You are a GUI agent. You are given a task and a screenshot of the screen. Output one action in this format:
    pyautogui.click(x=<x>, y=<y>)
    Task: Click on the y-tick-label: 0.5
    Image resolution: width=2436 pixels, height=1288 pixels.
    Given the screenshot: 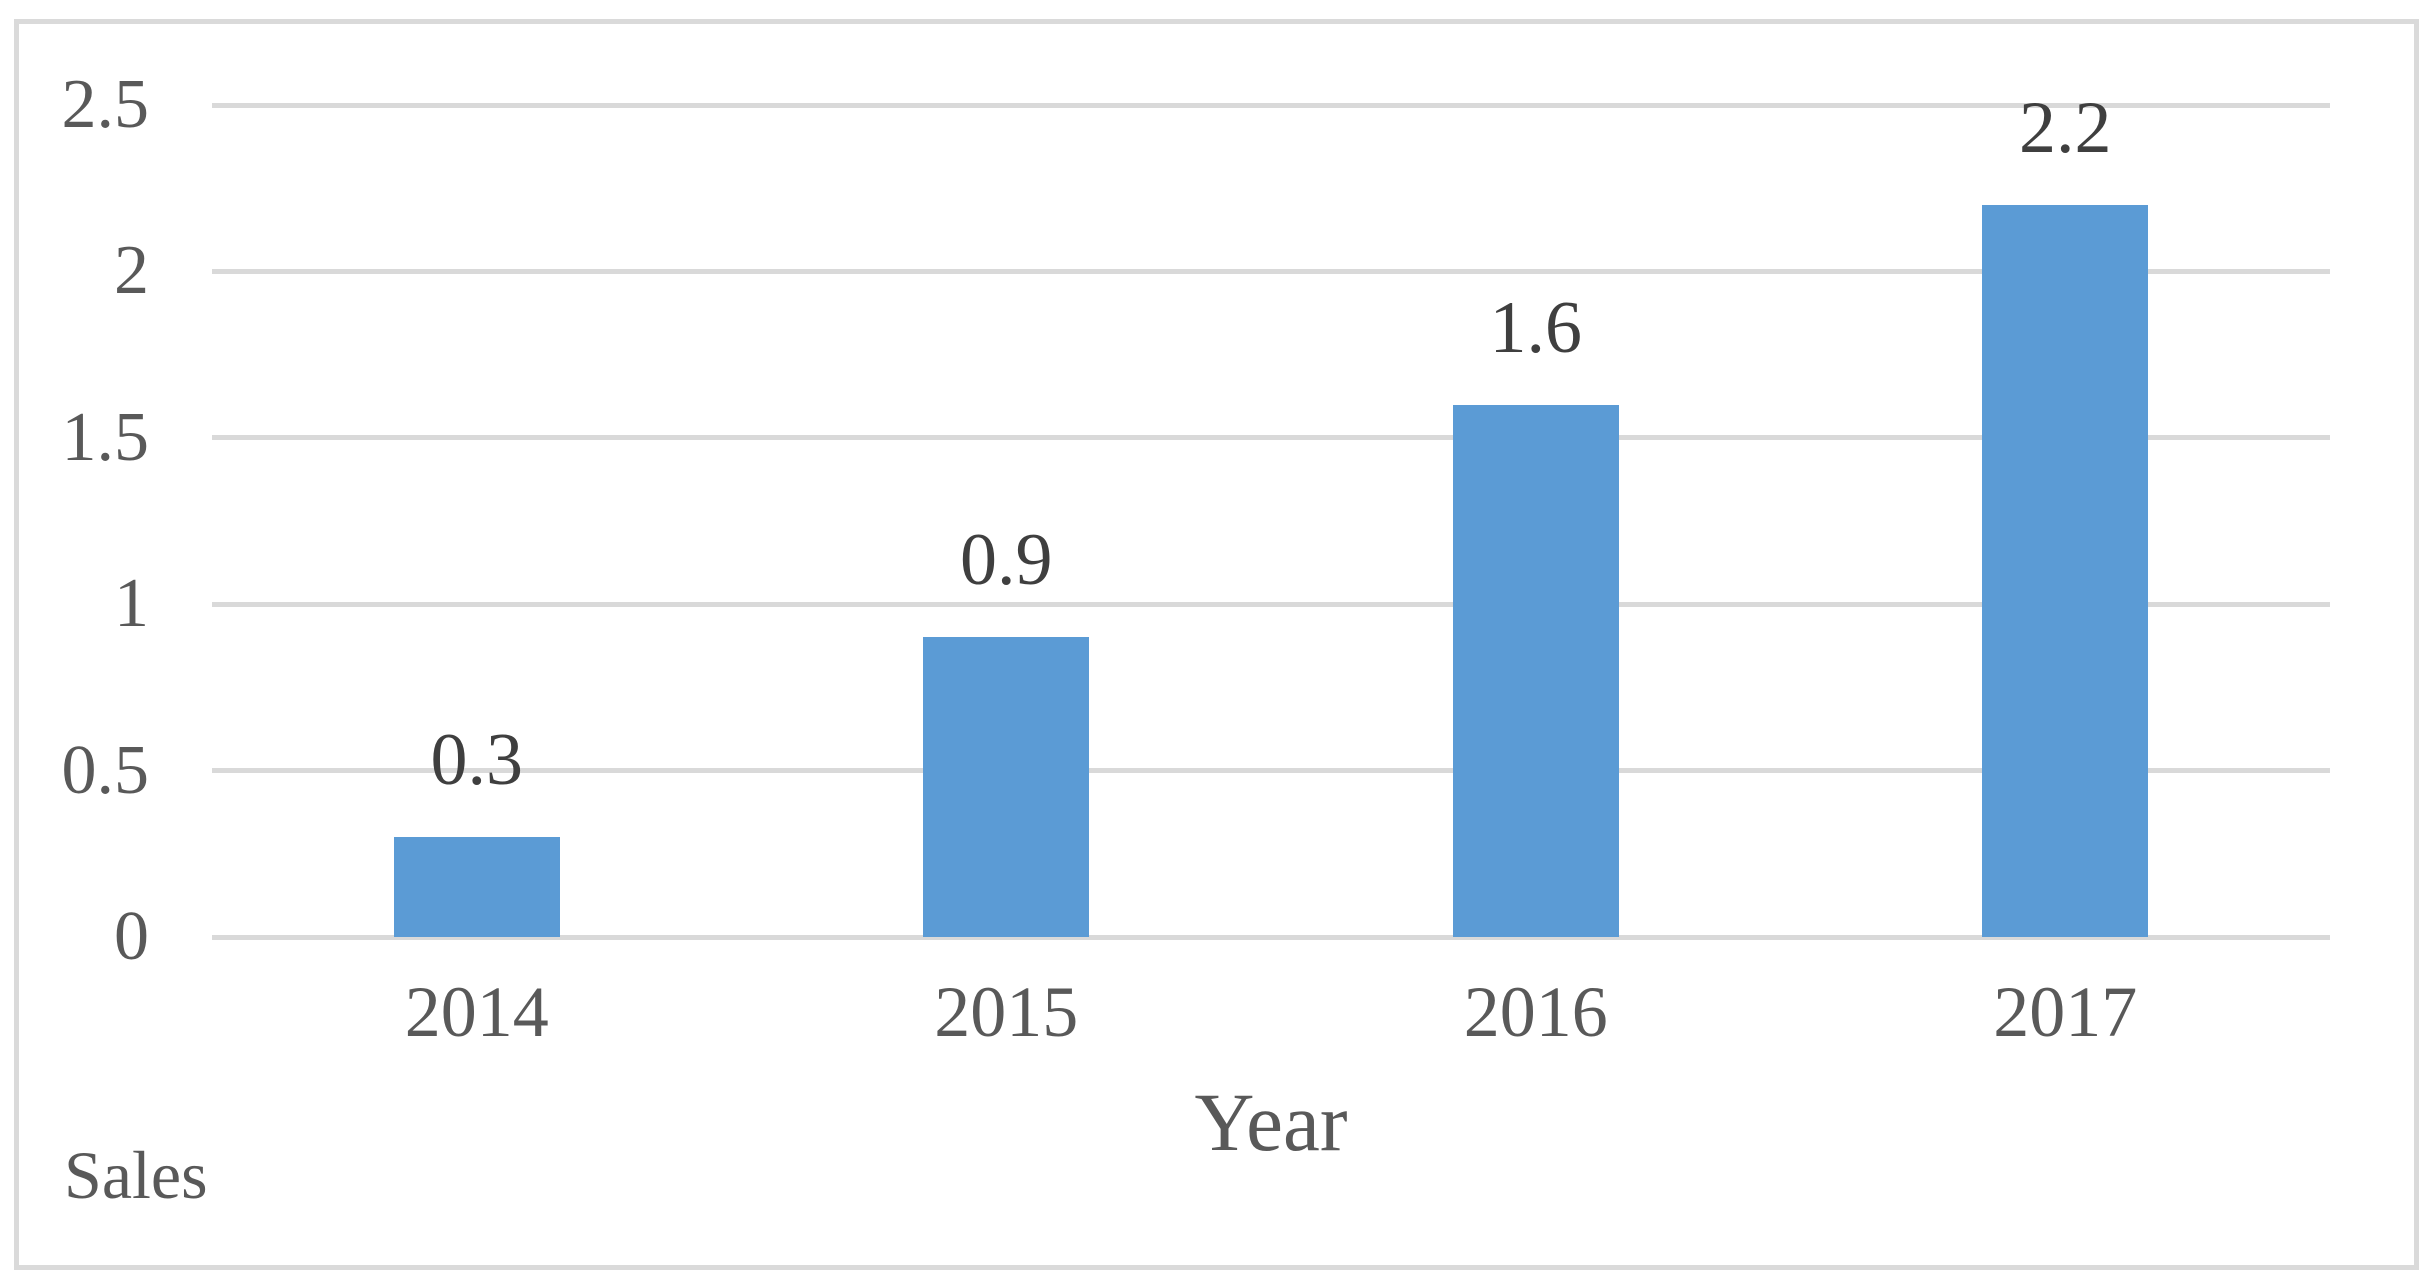 What is the action you would take?
    pyautogui.click(x=105, y=770)
    